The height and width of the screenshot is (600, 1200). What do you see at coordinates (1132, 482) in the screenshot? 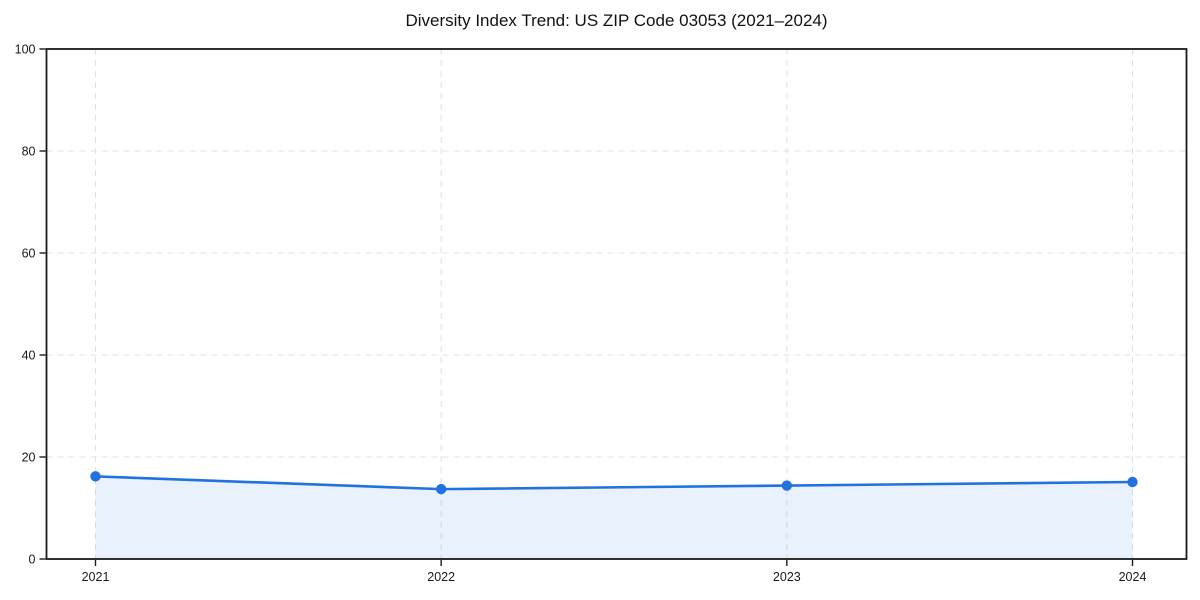
I see `data-point-2024` at bounding box center [1132, 482].